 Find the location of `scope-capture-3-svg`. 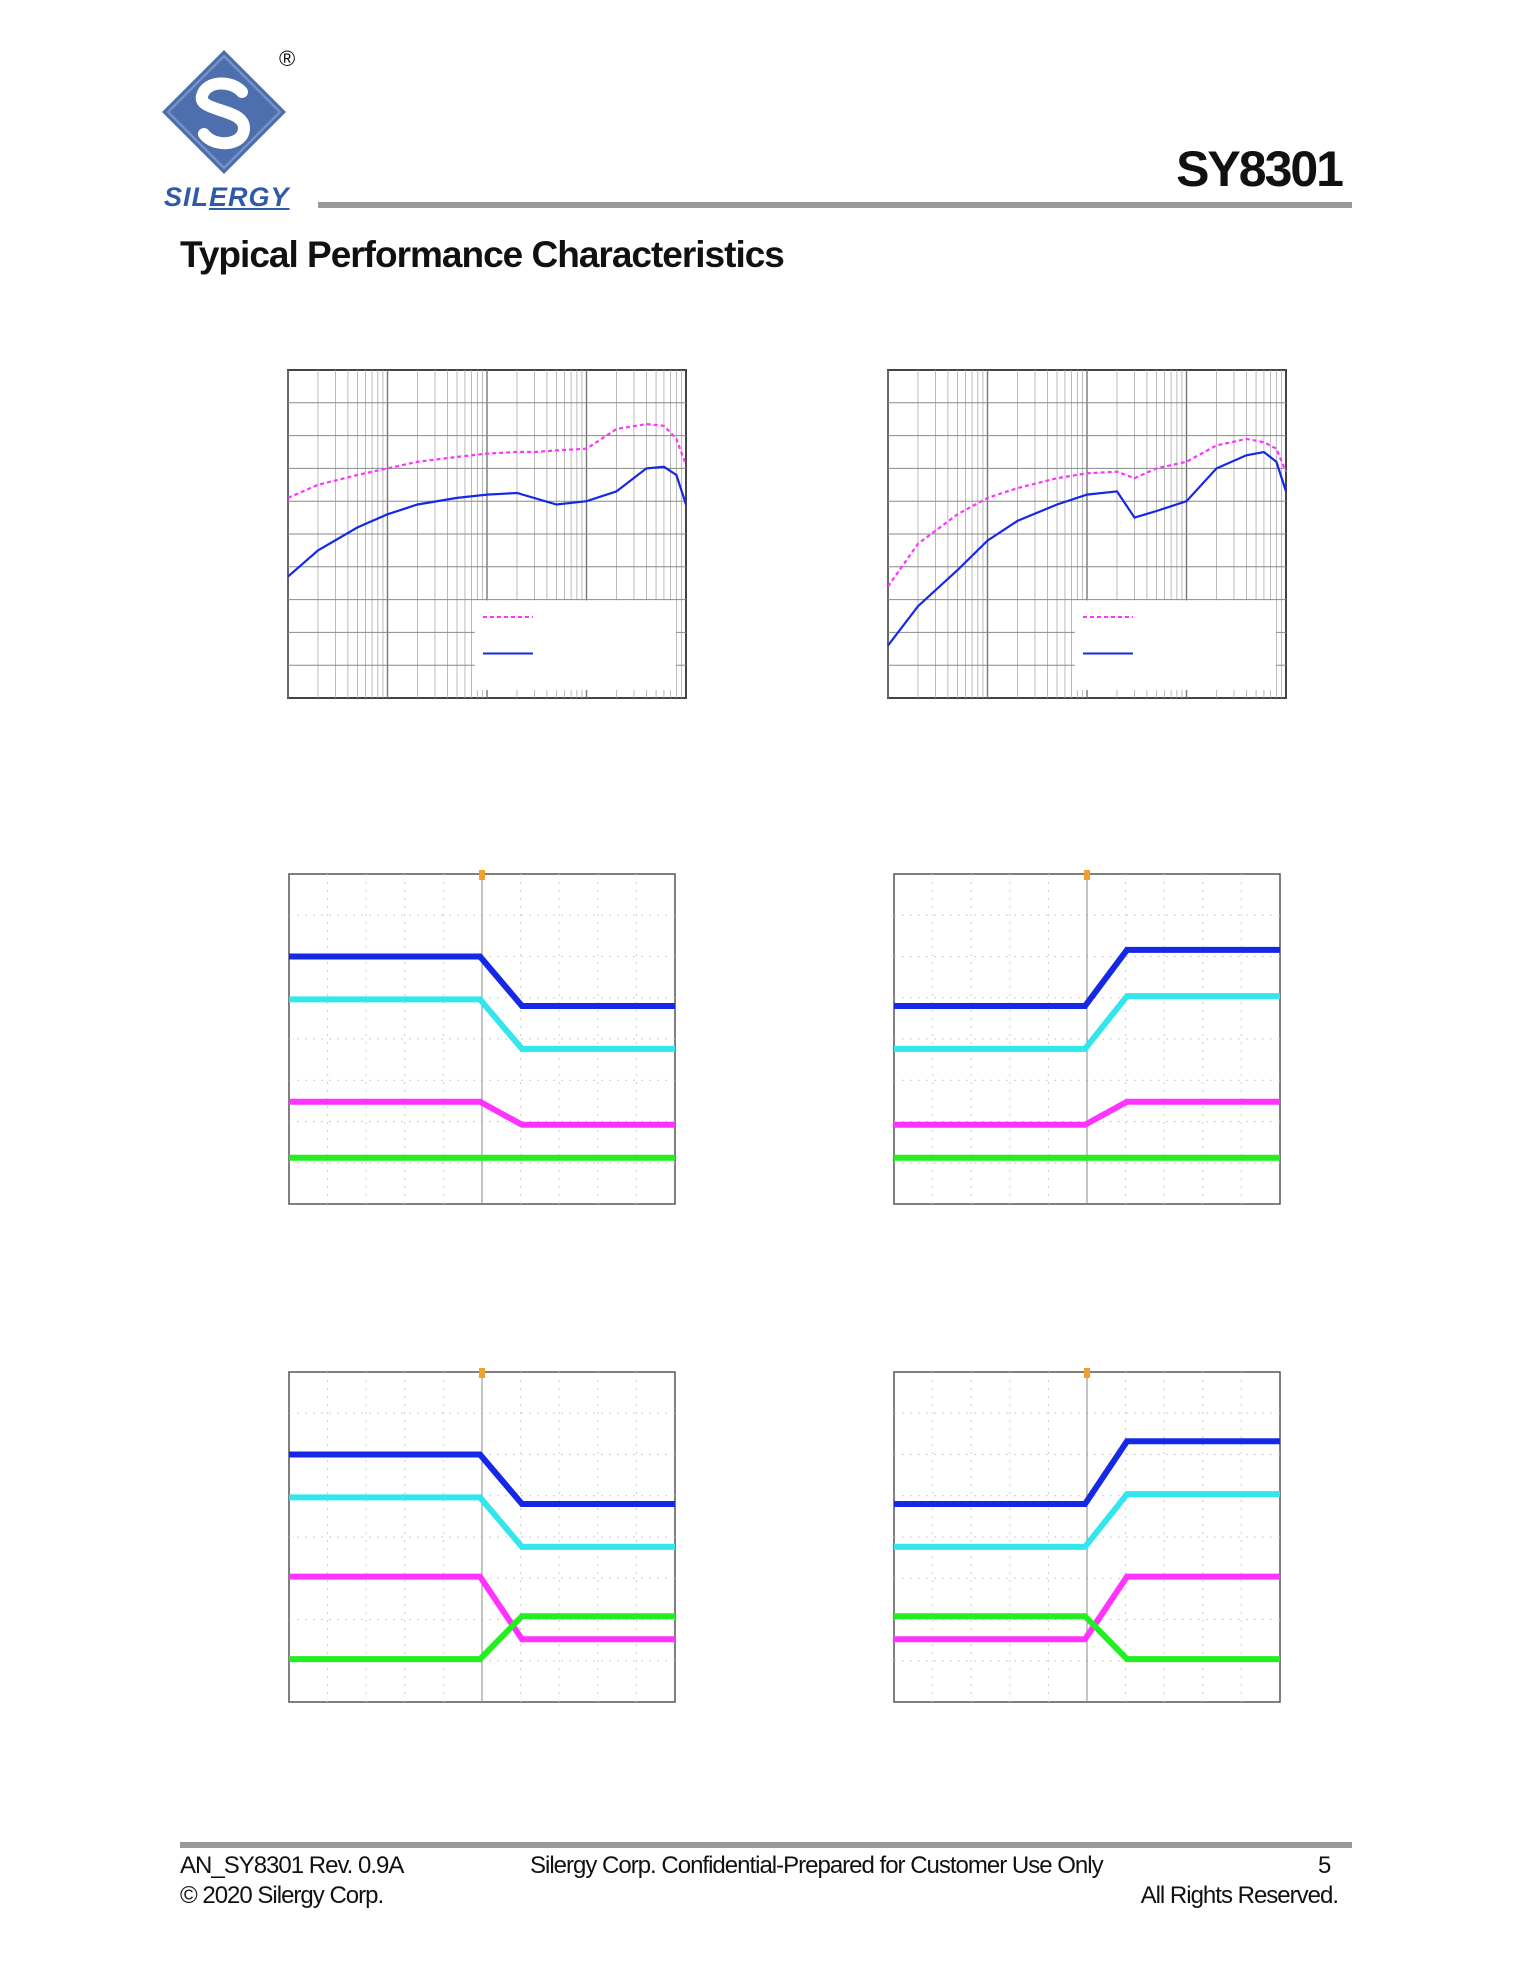

scope-capture-3-svg is located at coordinates (482, 1535).